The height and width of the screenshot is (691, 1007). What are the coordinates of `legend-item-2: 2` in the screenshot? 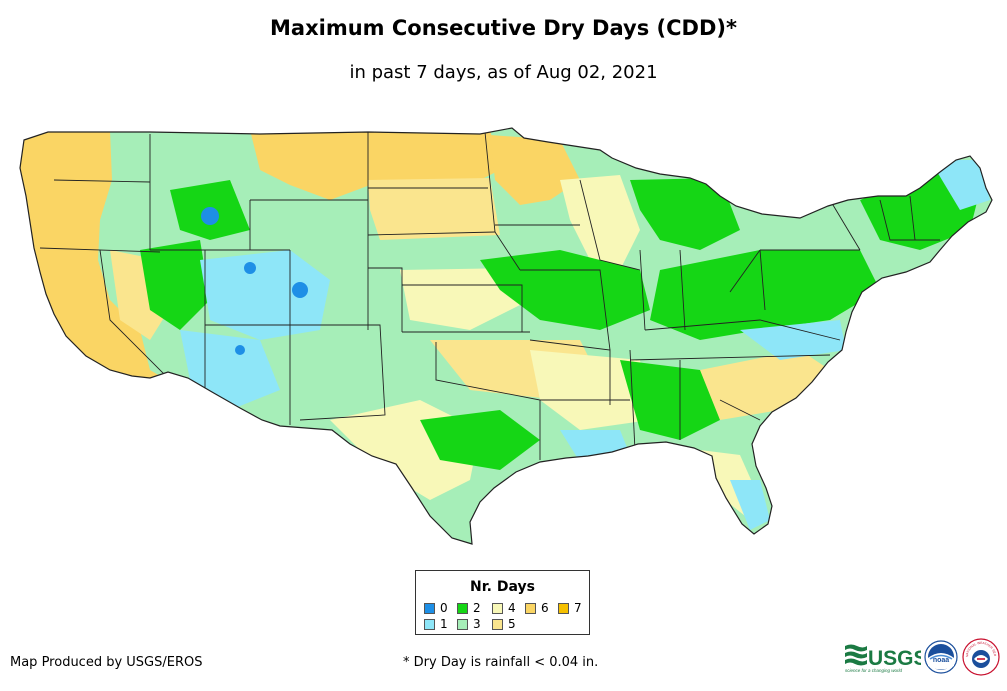 It's located at (469, 608).